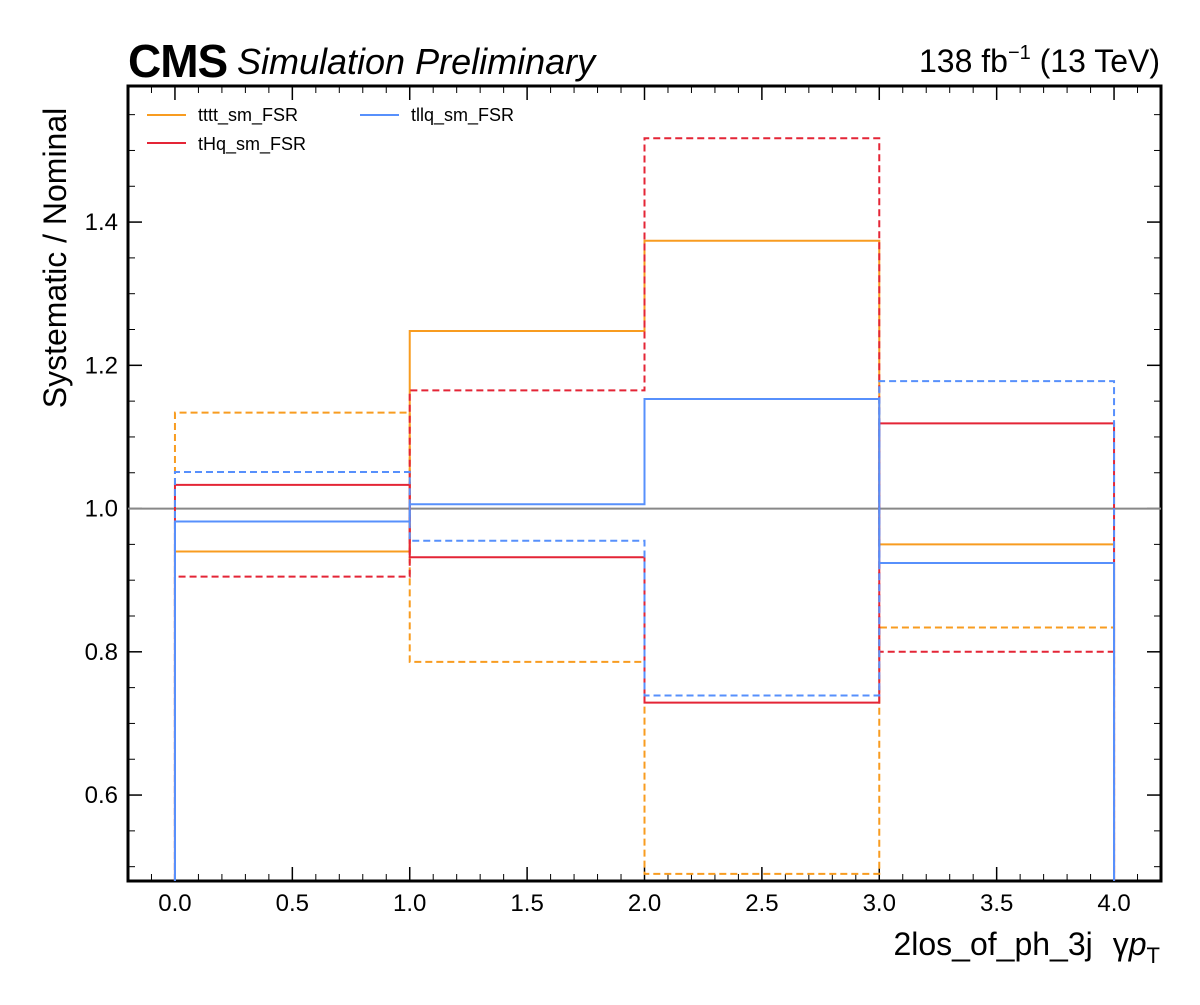 The height and width of the screenshot is (1005, 1200). What do you see at coordinates (101, 509) in the screenshot?
I see `y-tick-label: 1.0` at bounding box center [101, 509].